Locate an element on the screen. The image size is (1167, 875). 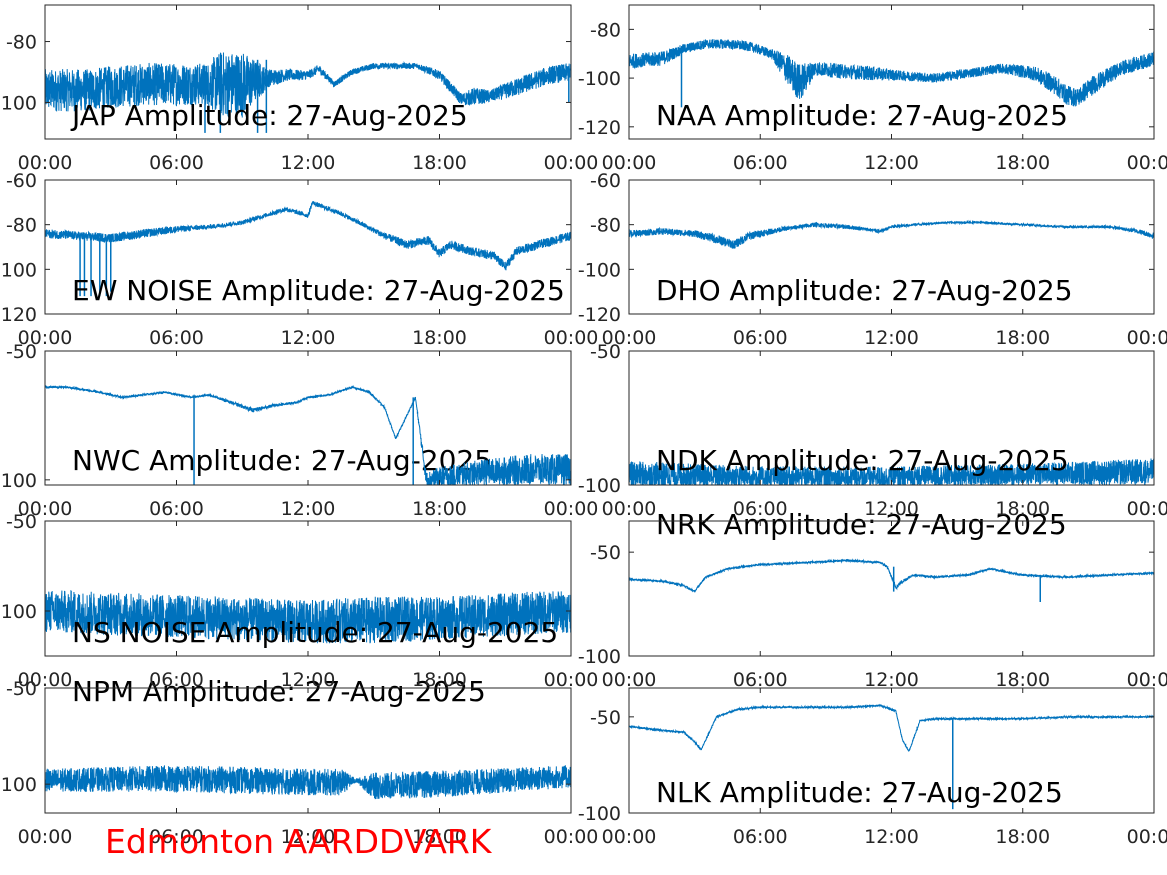
panel-title: JAP Amplitude: 27-Aug-2025 is located at coordinates (269, 115).